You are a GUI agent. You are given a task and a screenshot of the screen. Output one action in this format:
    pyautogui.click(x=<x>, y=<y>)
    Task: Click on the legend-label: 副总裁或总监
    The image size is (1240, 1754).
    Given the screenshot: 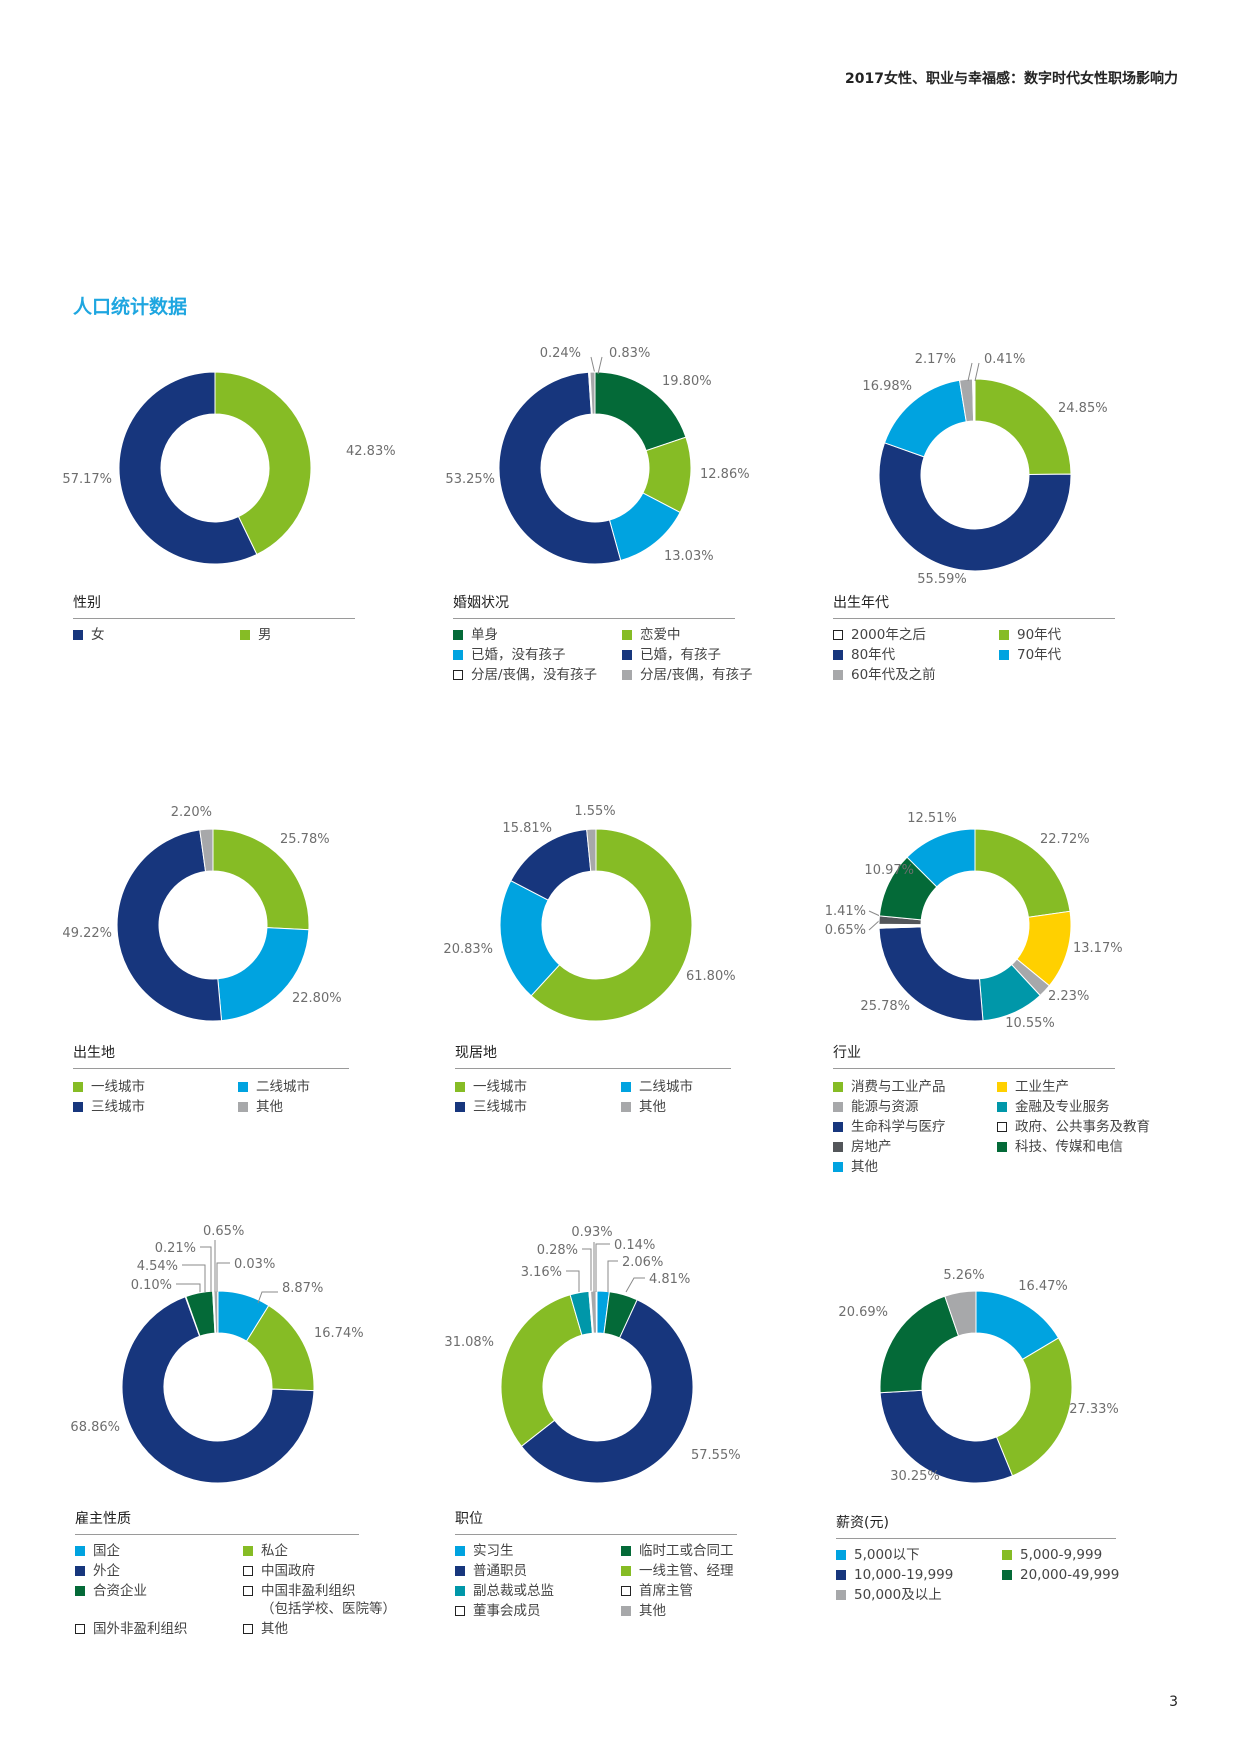 What is the action you would take?
    pyautogui.click(x=513, y=1591)
    